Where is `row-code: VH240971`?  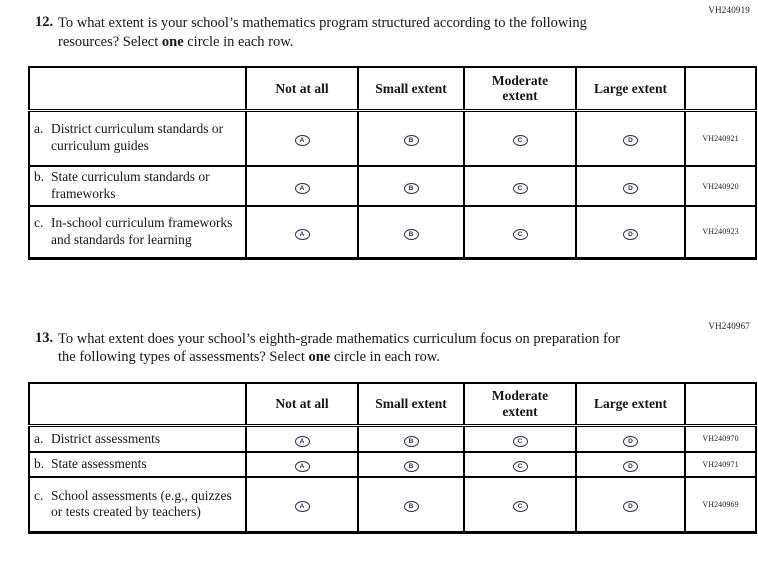
row-code: VH240971 is located at coordinates (720, 464).